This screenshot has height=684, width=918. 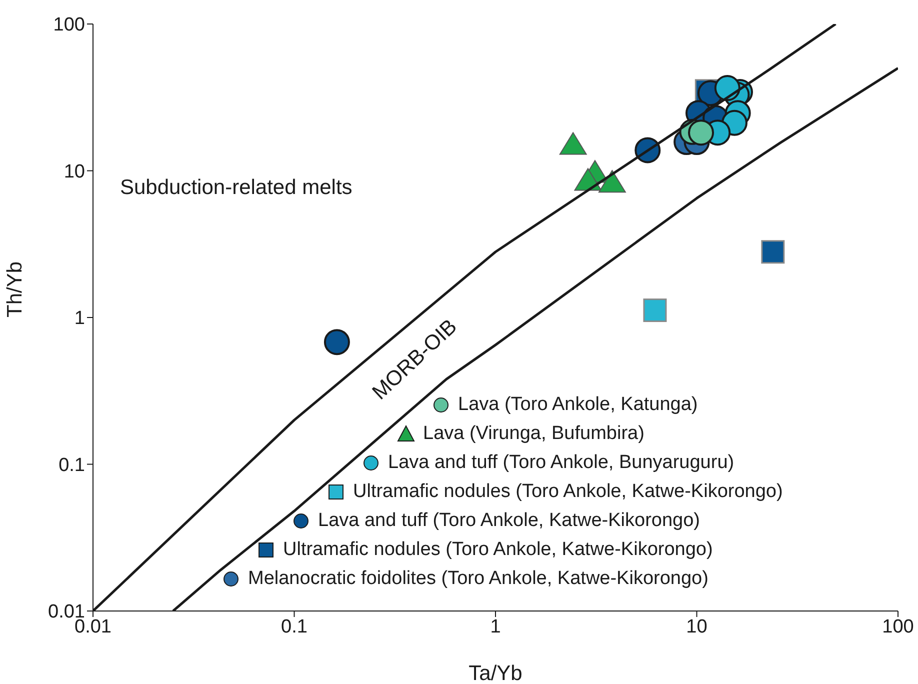 I want to click on y-tick-label: 100, so click(x=69, y=25).